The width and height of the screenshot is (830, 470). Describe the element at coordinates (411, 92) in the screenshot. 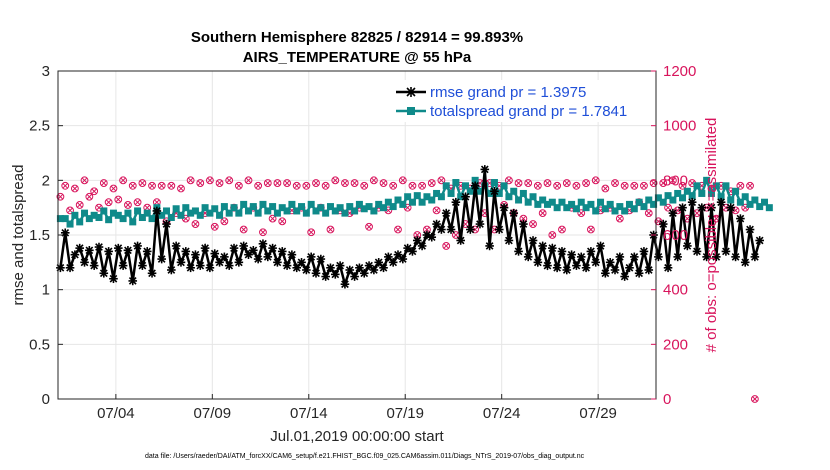

I see `legend-rmse-marker` at that location.